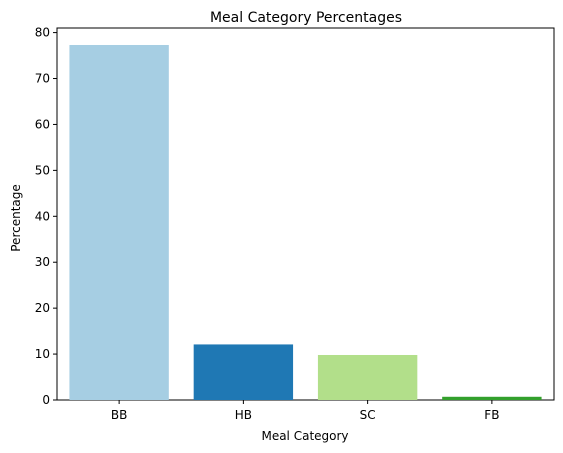  What do you see at coordinates (368, 415) in the screenshot?
I see `x-tick-label-sc: SC` at bounding box center [368, 415].